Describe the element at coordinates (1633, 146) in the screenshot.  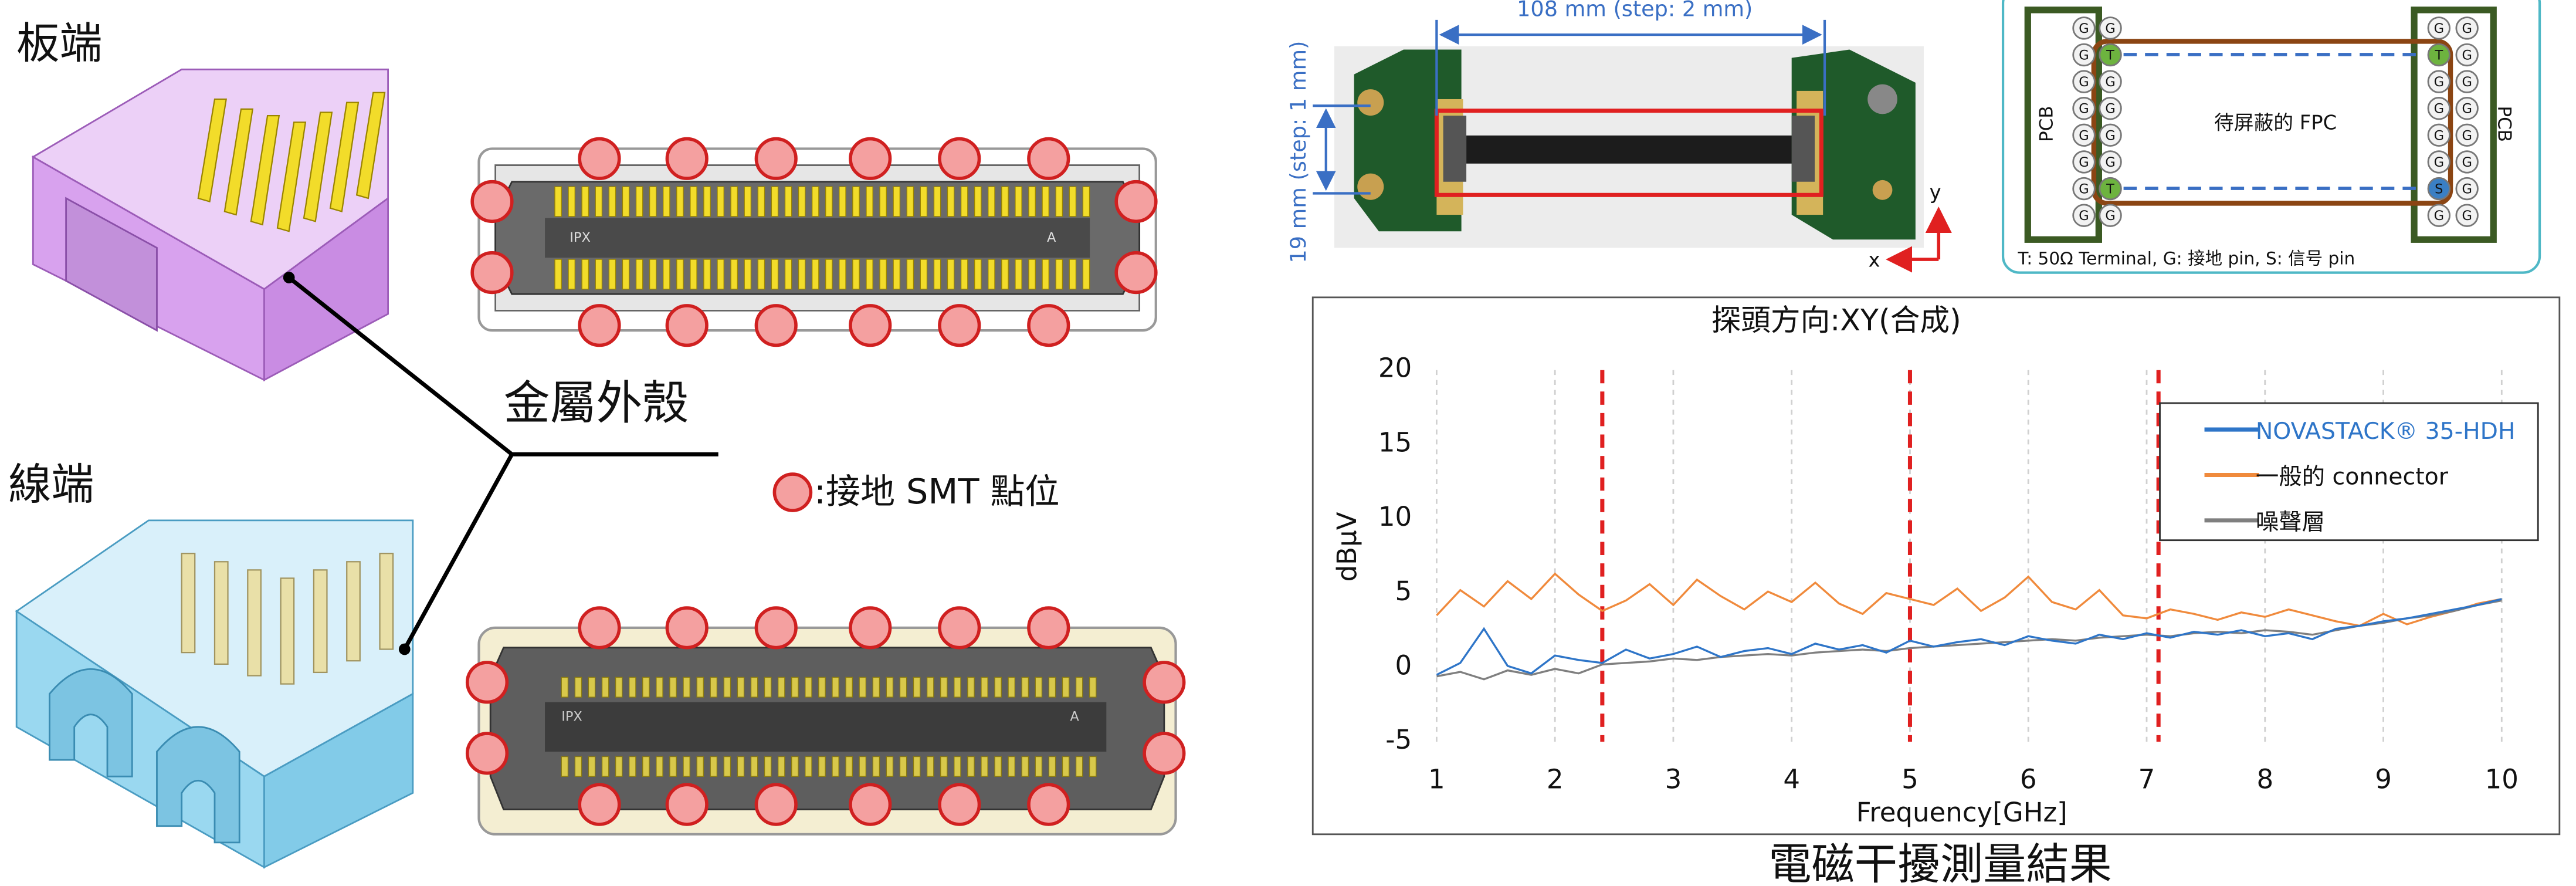
I see `test-board-photo` at that location.